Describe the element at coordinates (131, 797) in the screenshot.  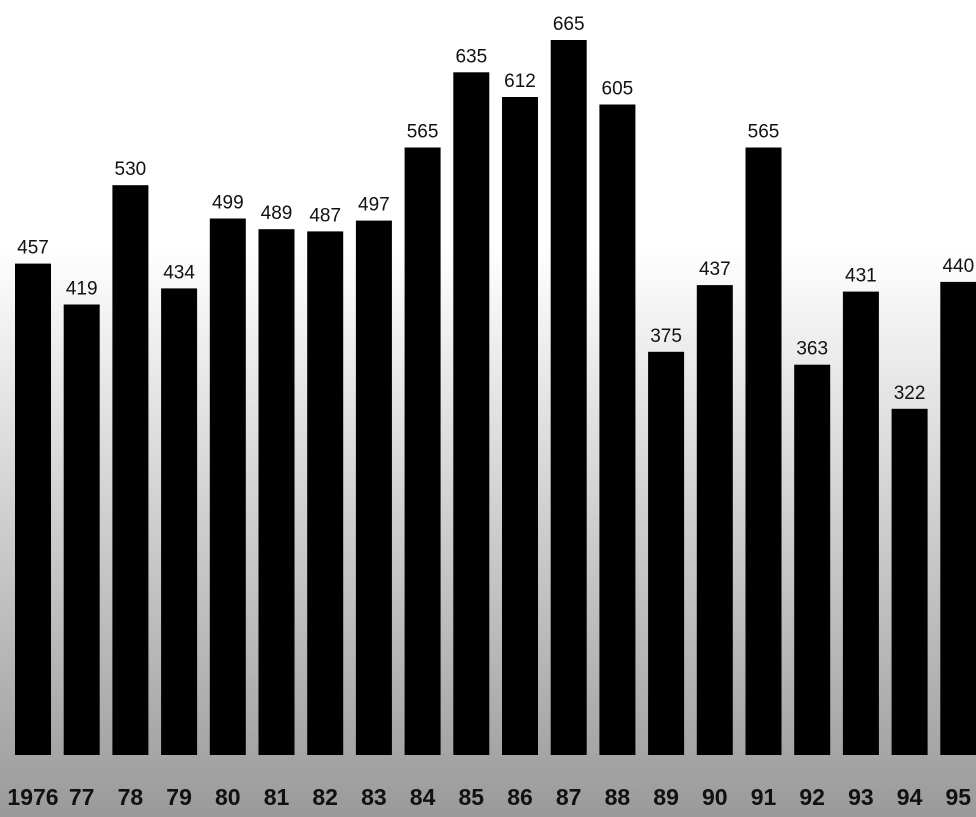
I see `x-tick-label-78: 78` at that location.